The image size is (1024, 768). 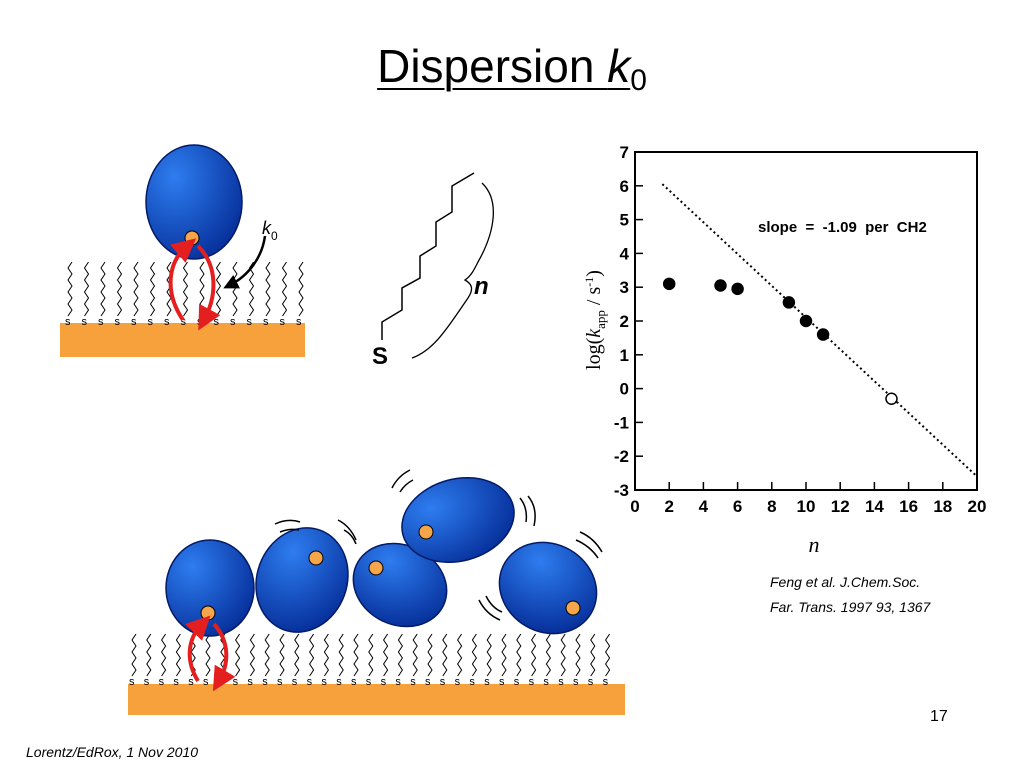 What do you see at coordinates (780, 341) in the screenshot?
I see `data-points` at bounding box center [780, 341].